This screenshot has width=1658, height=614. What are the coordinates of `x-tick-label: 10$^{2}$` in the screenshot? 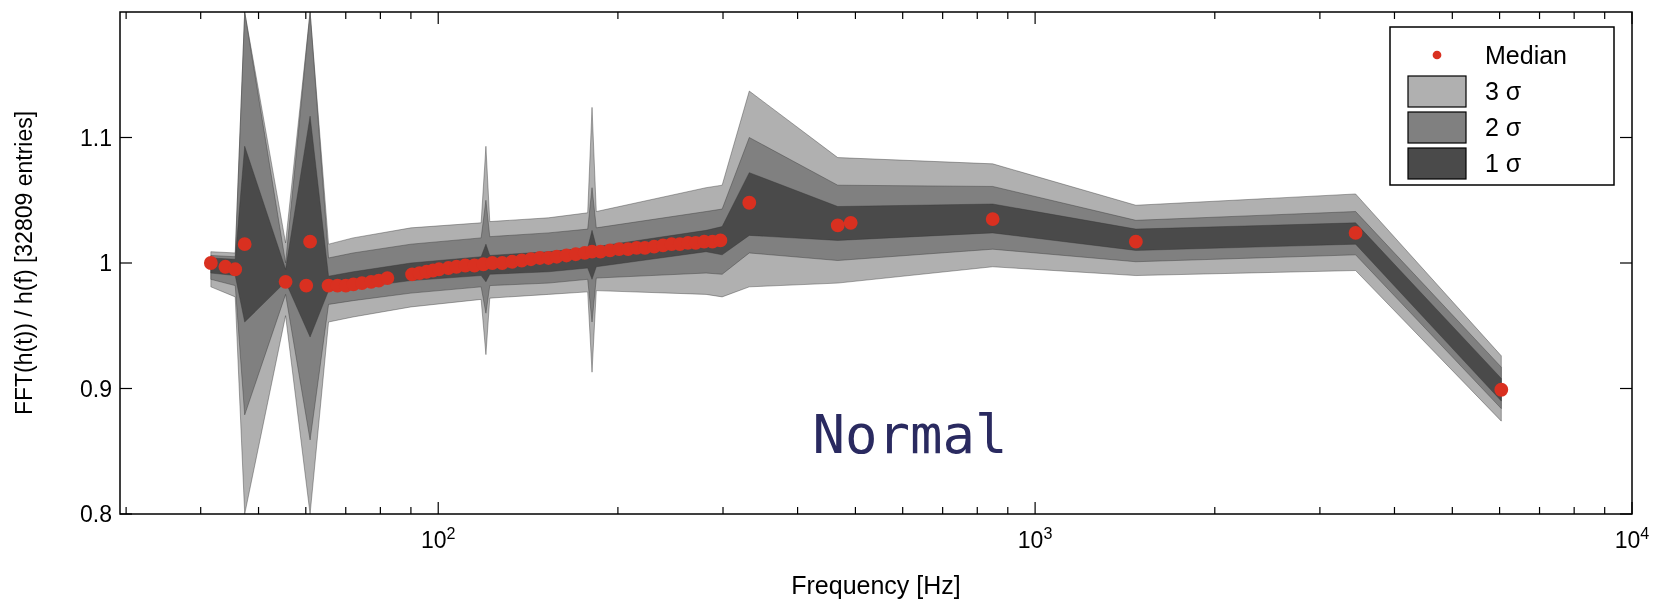 It's located at (438, 538).